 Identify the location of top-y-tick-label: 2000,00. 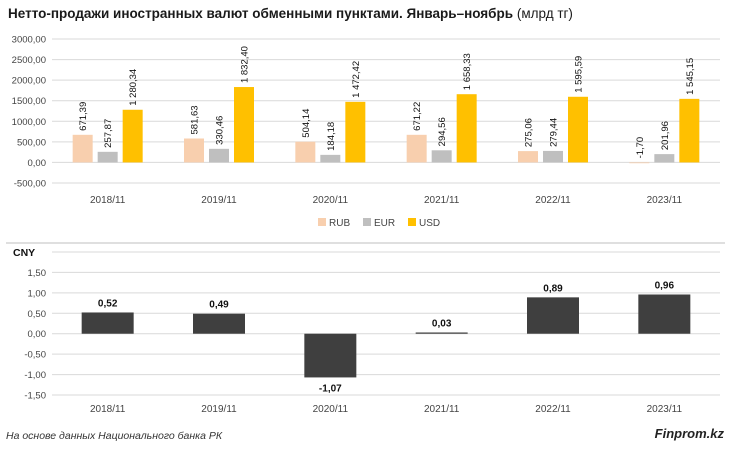
(29, 81).